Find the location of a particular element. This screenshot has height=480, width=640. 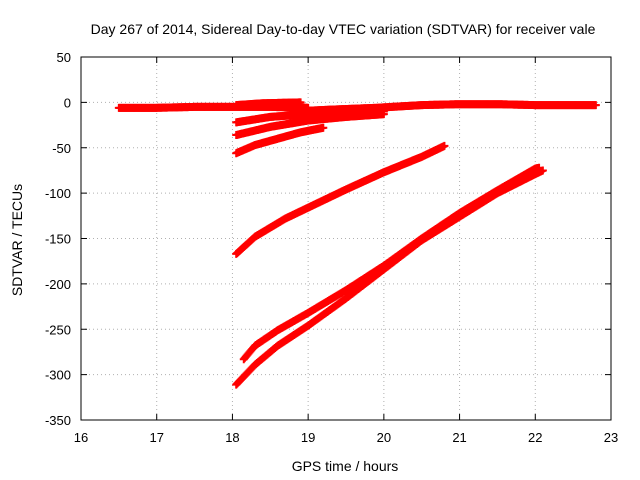

x-tick-label: 18 is located at coordinates (232, 437).